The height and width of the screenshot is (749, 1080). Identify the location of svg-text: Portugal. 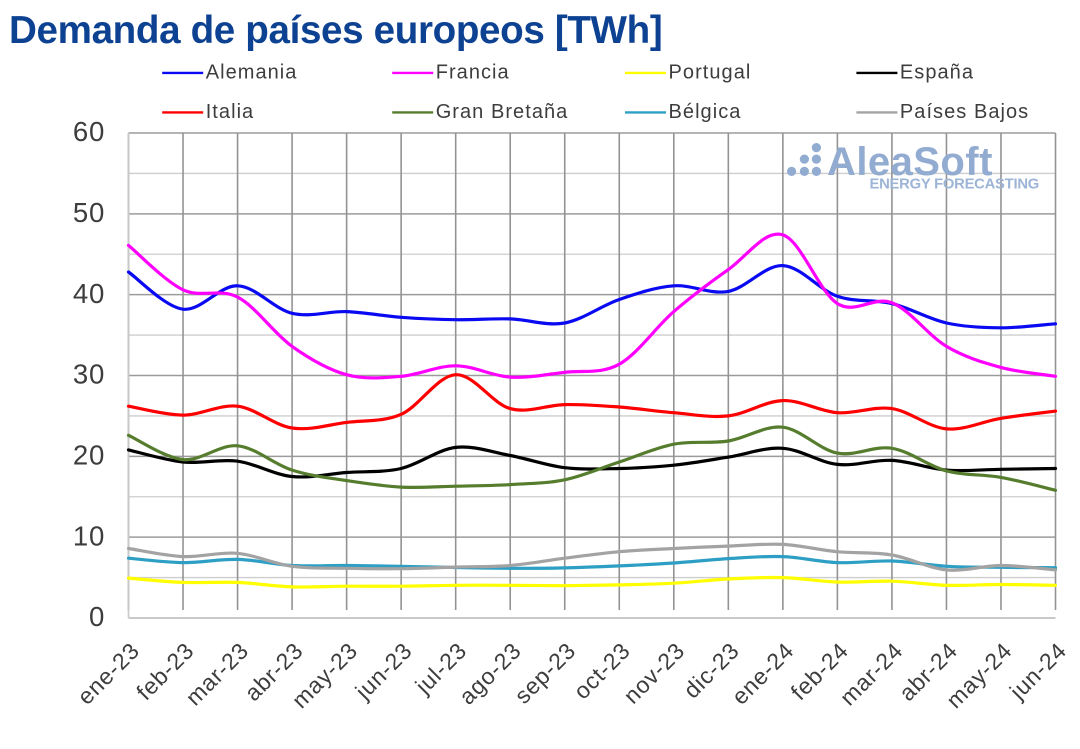
(710, 73).